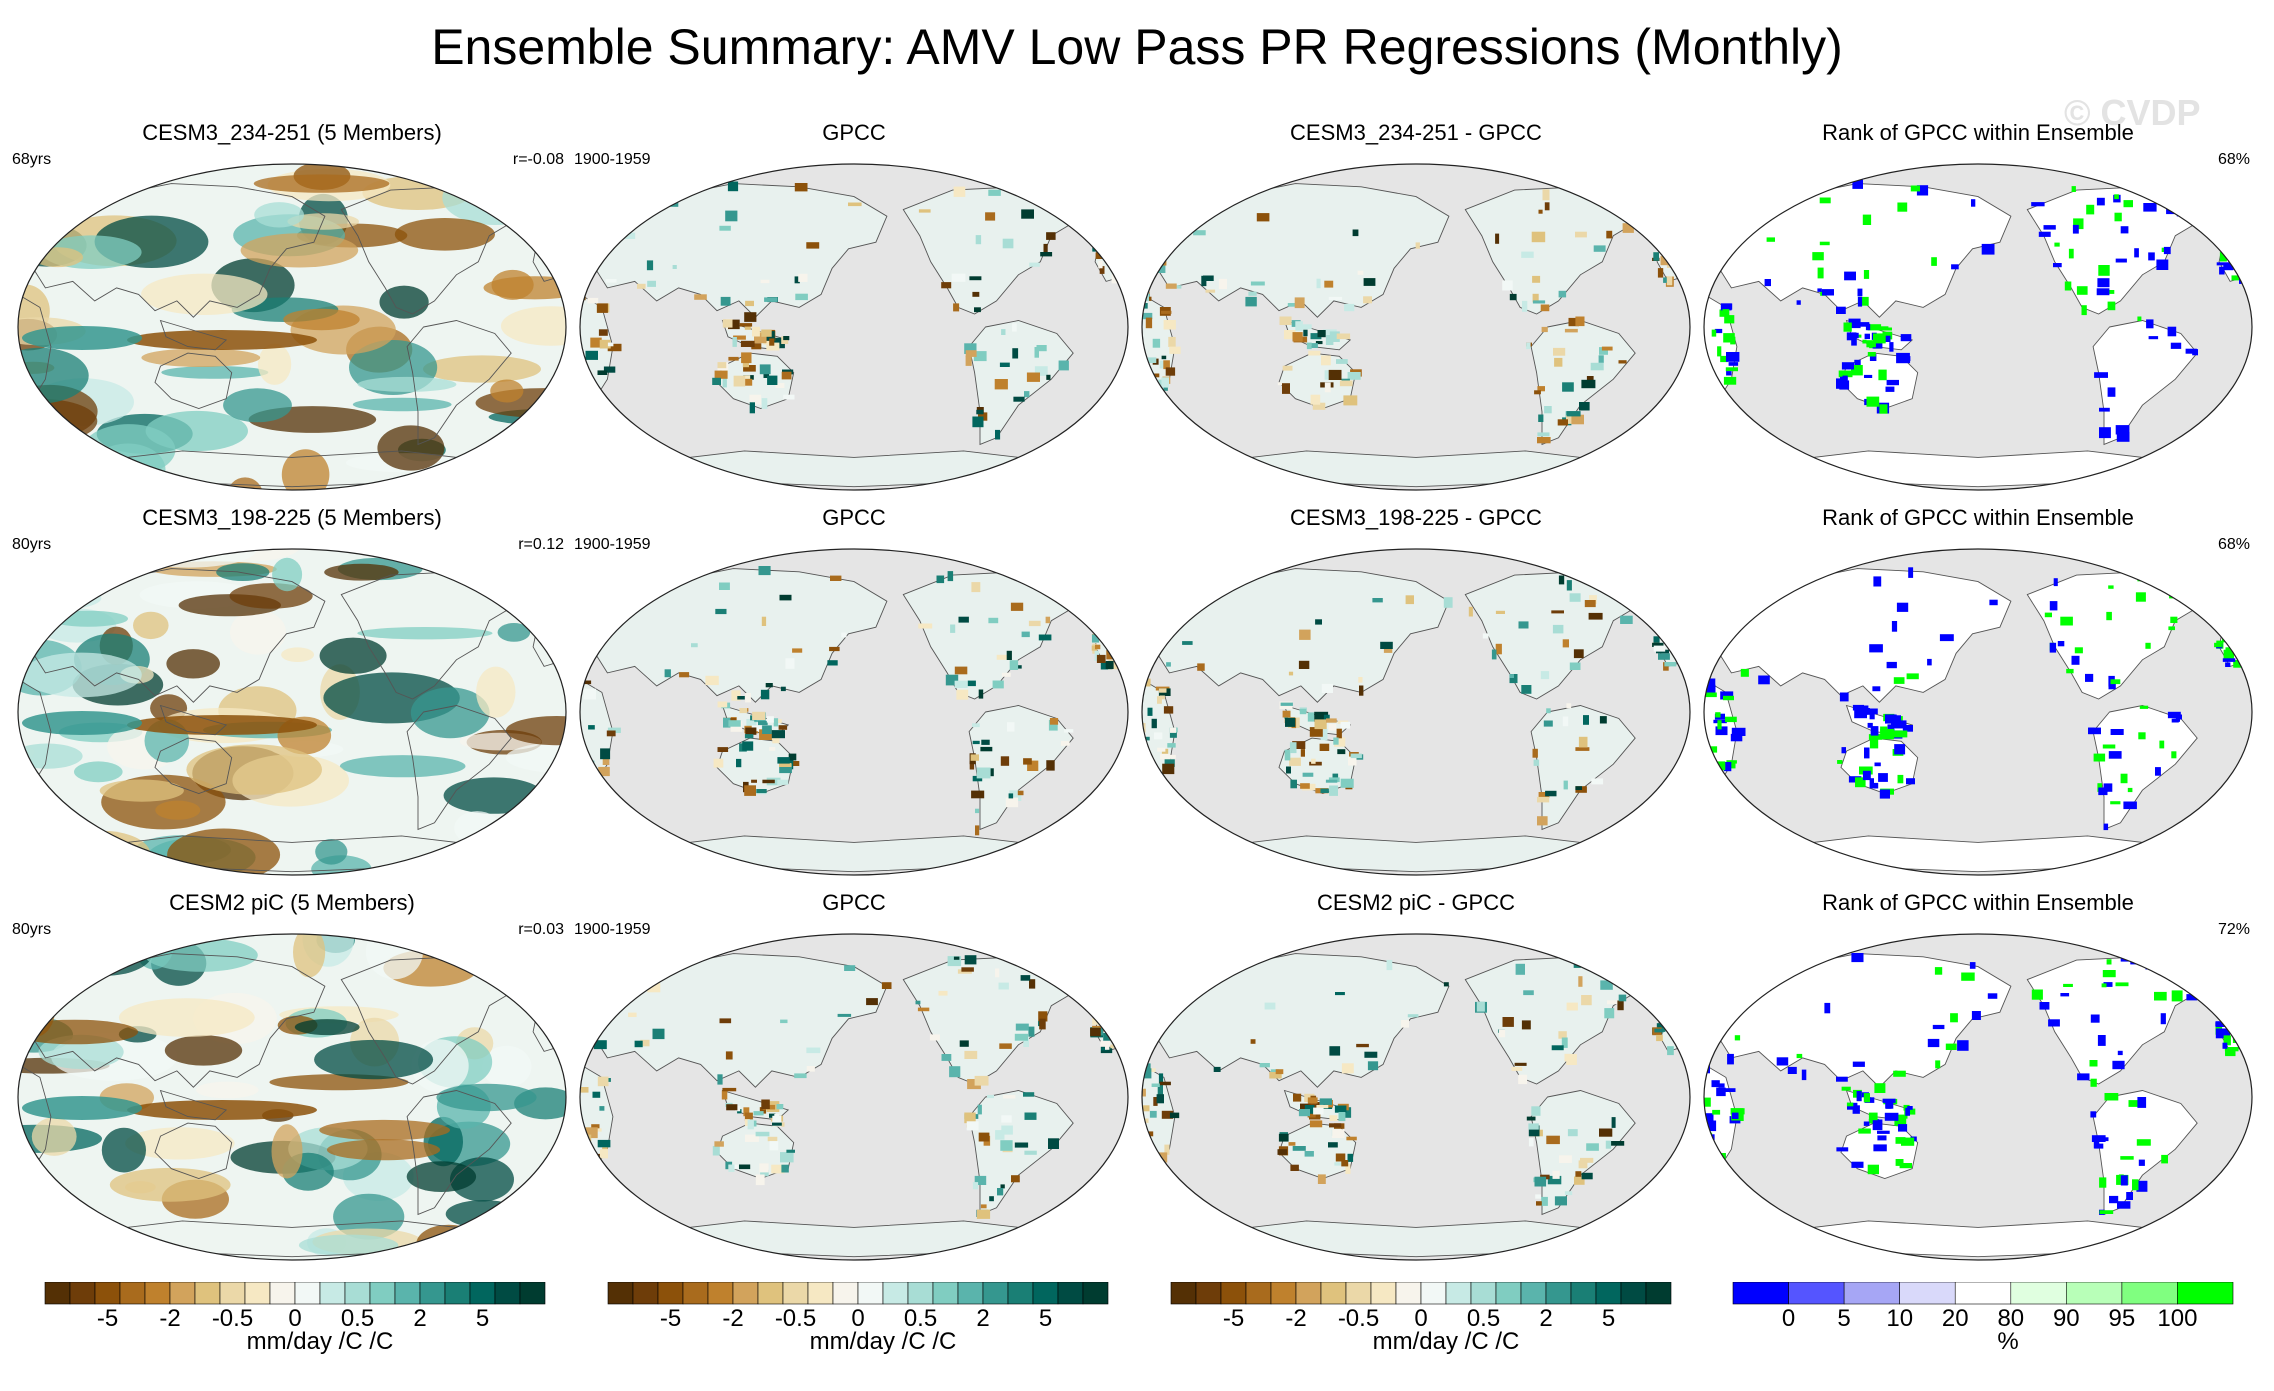  I want to click on panel-correlation-label: r=0.03, so click(541, 929).